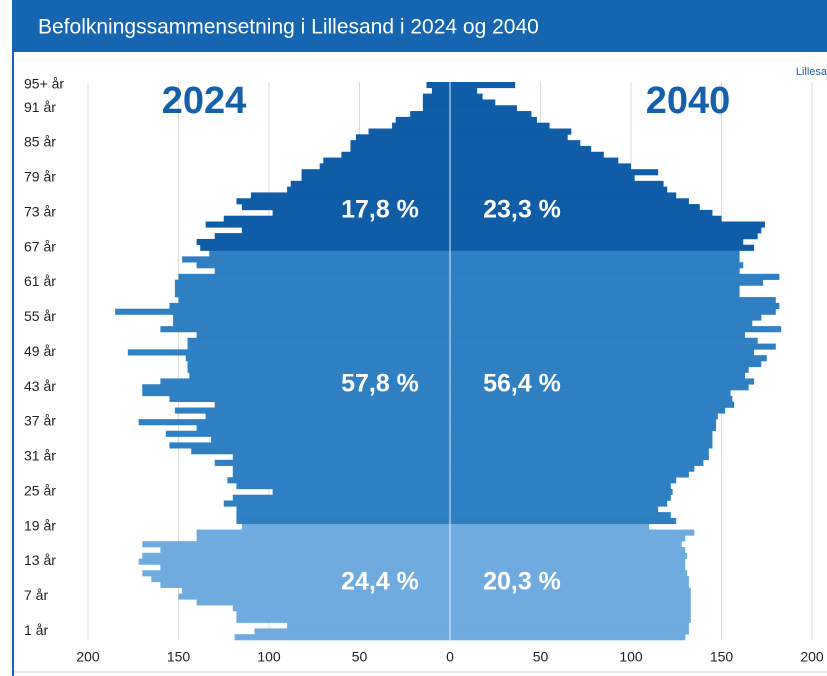  Describe the element at coordinates (40, 525) in the screenshot. I see `y-tick-label: 19 år` at that location.